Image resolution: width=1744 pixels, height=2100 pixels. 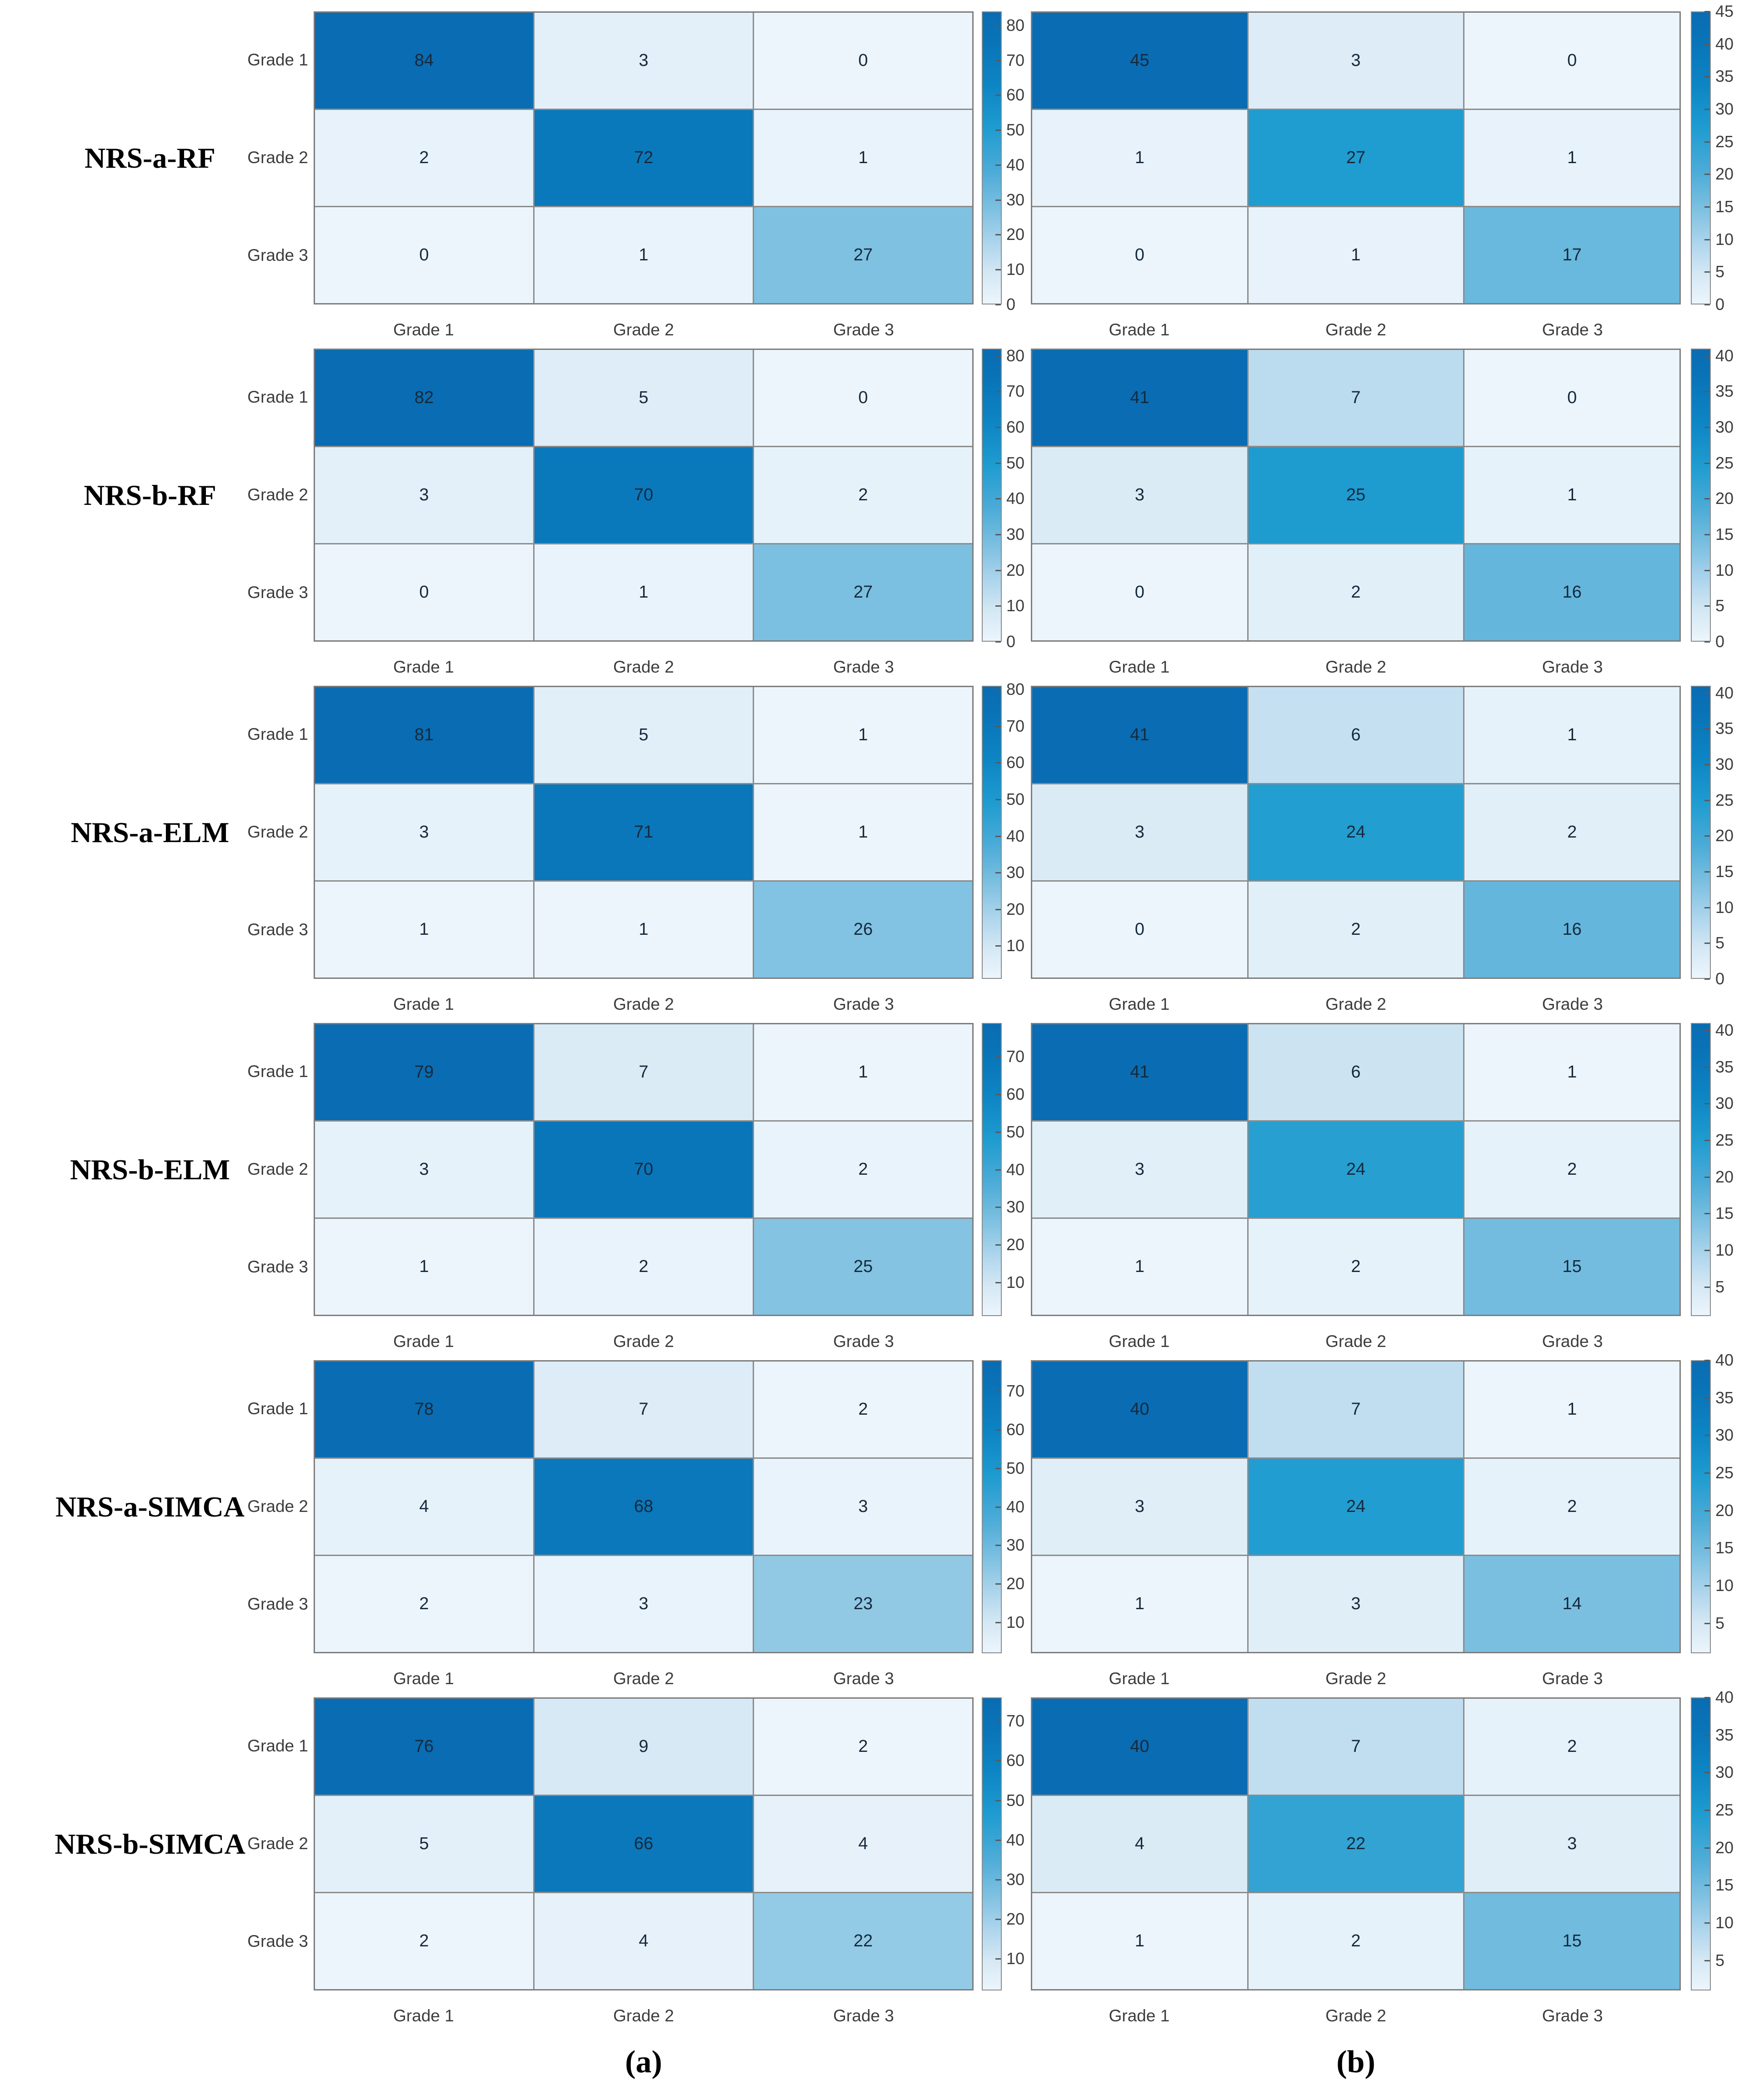 I want to click on cell-value: 7, so click(x=1356, y=1746).